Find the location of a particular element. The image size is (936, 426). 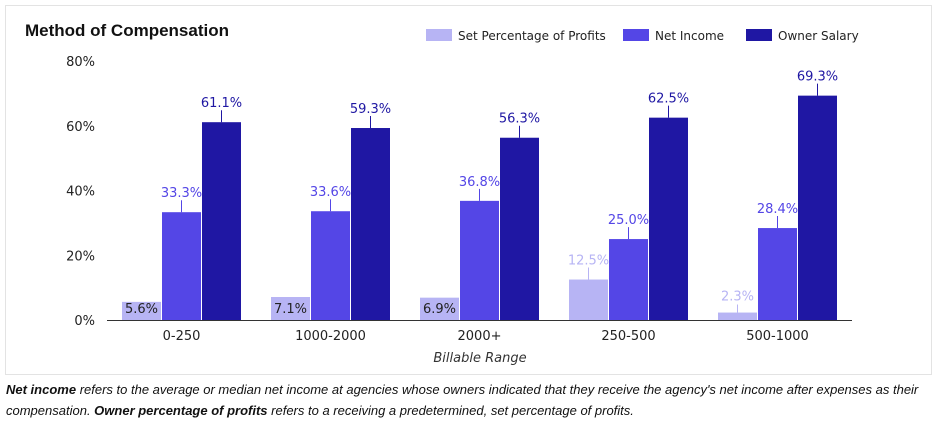

y-axis: 0% 20% 40% 60% 80% is located at coordinates (80, 192).